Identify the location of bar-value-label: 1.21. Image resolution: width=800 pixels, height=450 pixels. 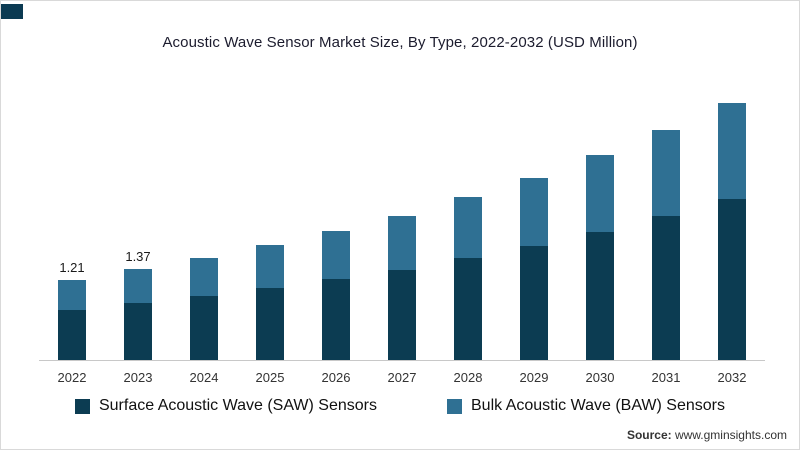
(72, 267).